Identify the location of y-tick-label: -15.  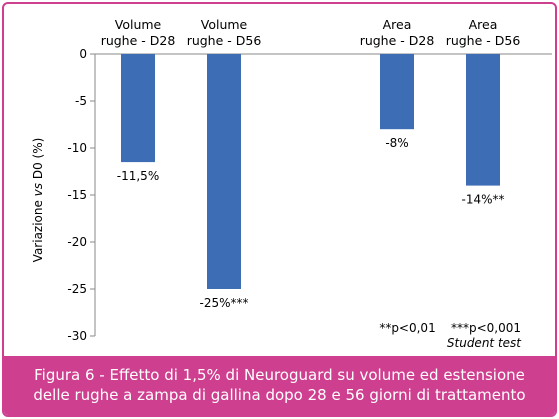
(77, 195).